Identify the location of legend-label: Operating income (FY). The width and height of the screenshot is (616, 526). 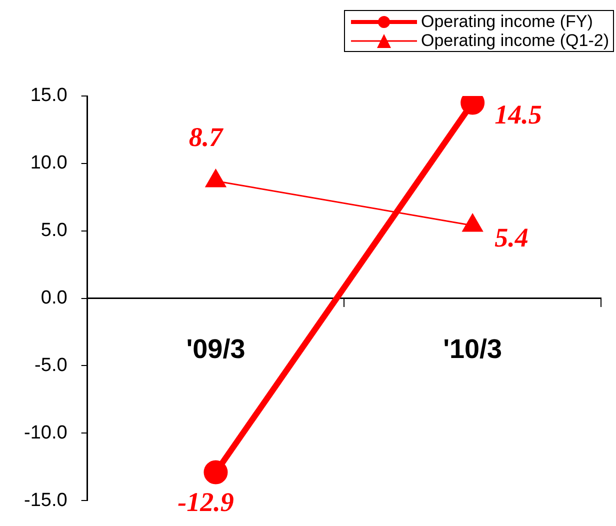
(506, 21).